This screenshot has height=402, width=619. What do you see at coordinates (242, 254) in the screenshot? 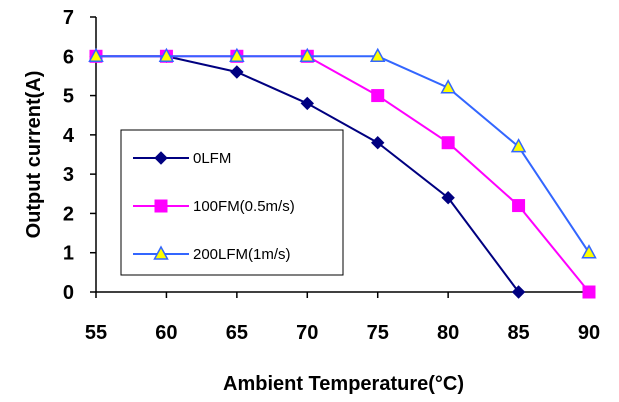
I see `legend-label: 200LFM(1m/s)` at bounding box center [242, 254].